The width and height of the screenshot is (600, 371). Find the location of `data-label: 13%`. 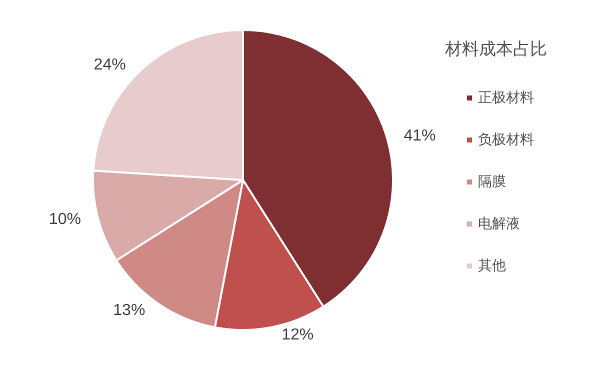

data-label: 13% is located at coordinates (129, 311).